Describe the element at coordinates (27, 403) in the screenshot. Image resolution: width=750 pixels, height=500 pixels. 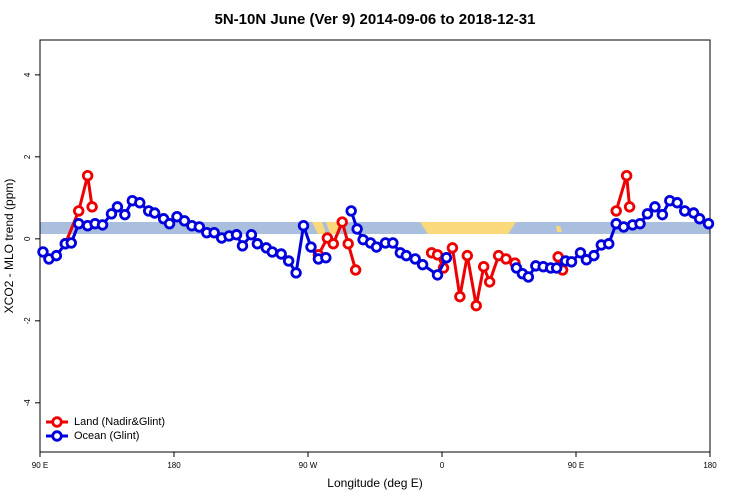
I see `y-tick-label: -4` at that location.